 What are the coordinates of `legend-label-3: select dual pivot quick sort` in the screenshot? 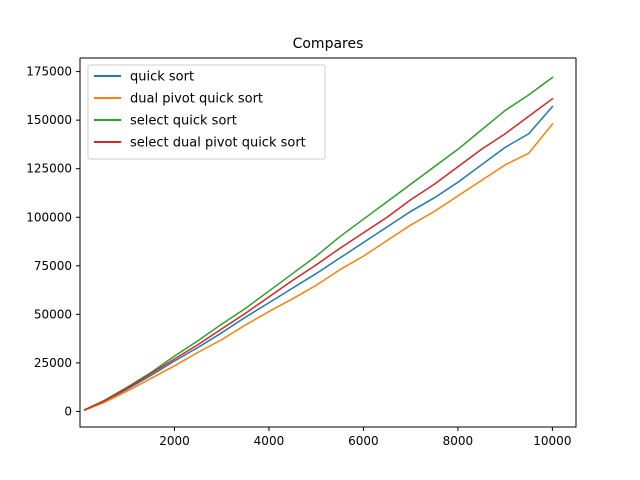 It's located at (218, 143).